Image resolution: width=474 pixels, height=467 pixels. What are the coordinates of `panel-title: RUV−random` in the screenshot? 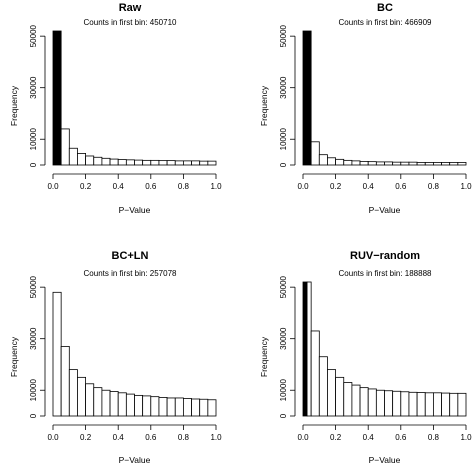 It's located at (385, 256).